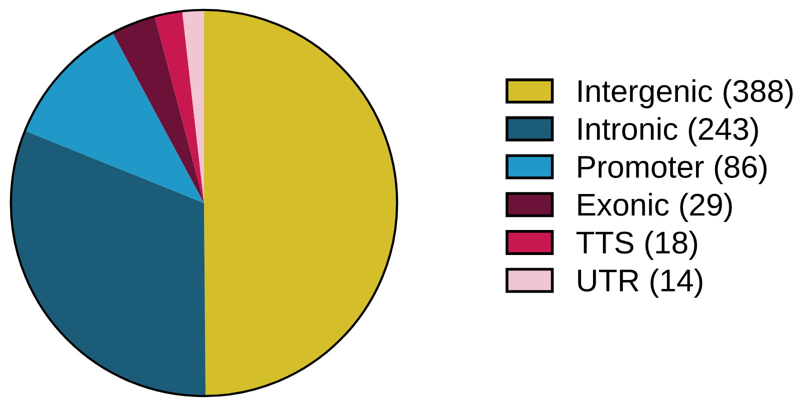 This screenshot has width=809, height=401. What do you see at coordinates (685, 93) in the screenshot?
I see `legend-label: Intergenic (388)` at bounding box center [685, 93].